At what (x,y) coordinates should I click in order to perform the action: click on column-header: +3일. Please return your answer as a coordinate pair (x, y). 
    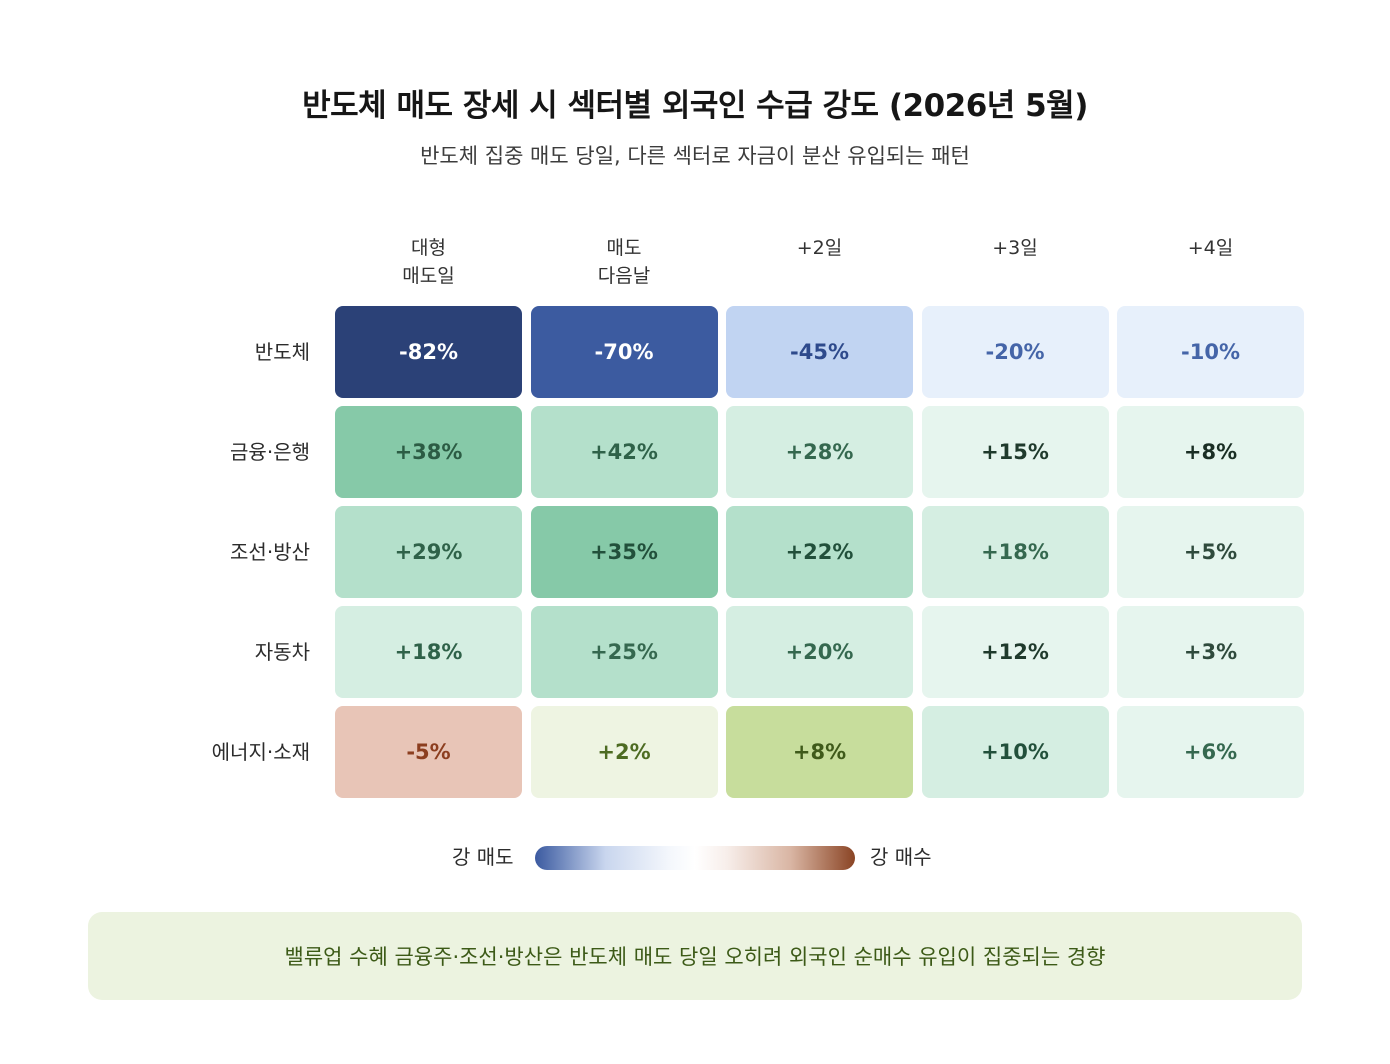
    Looking at the image, I should click on (1015, 248).